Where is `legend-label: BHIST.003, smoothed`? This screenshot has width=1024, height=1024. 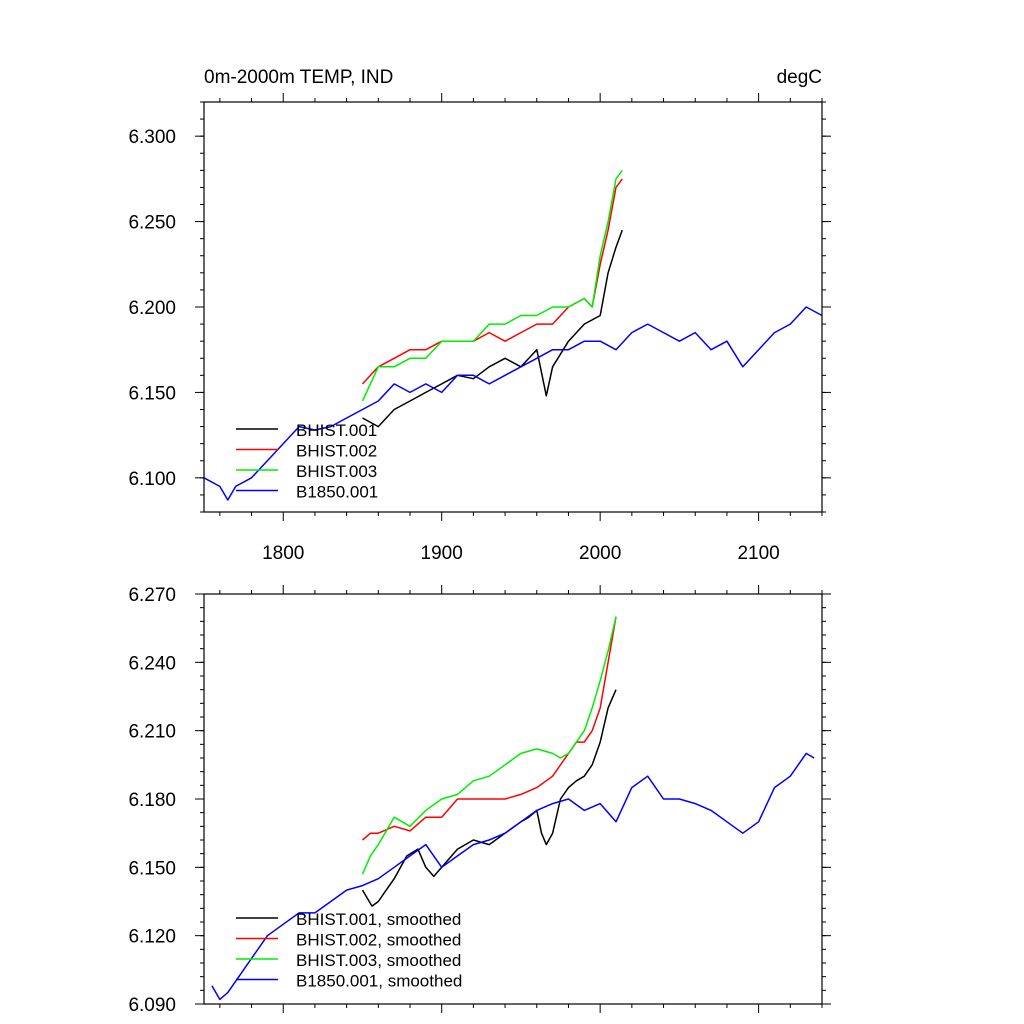 legend-label: BHIST.003, smoothed is located at coordinates (378, 960).